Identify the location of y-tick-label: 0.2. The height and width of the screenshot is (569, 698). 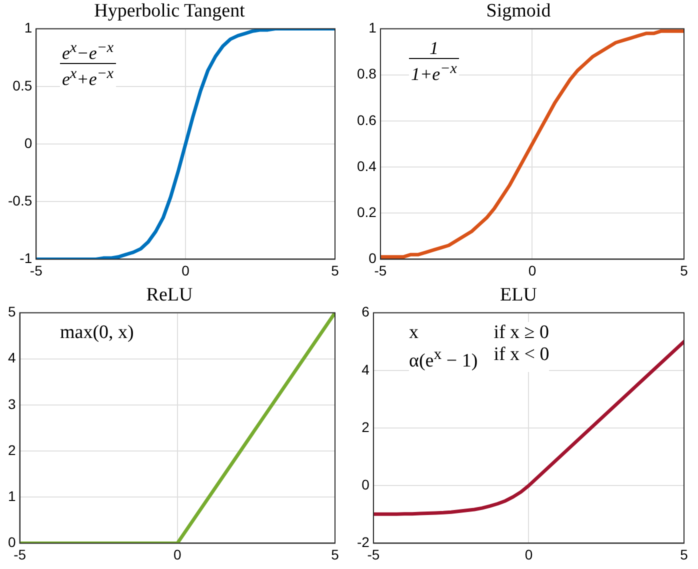
(366, 212).